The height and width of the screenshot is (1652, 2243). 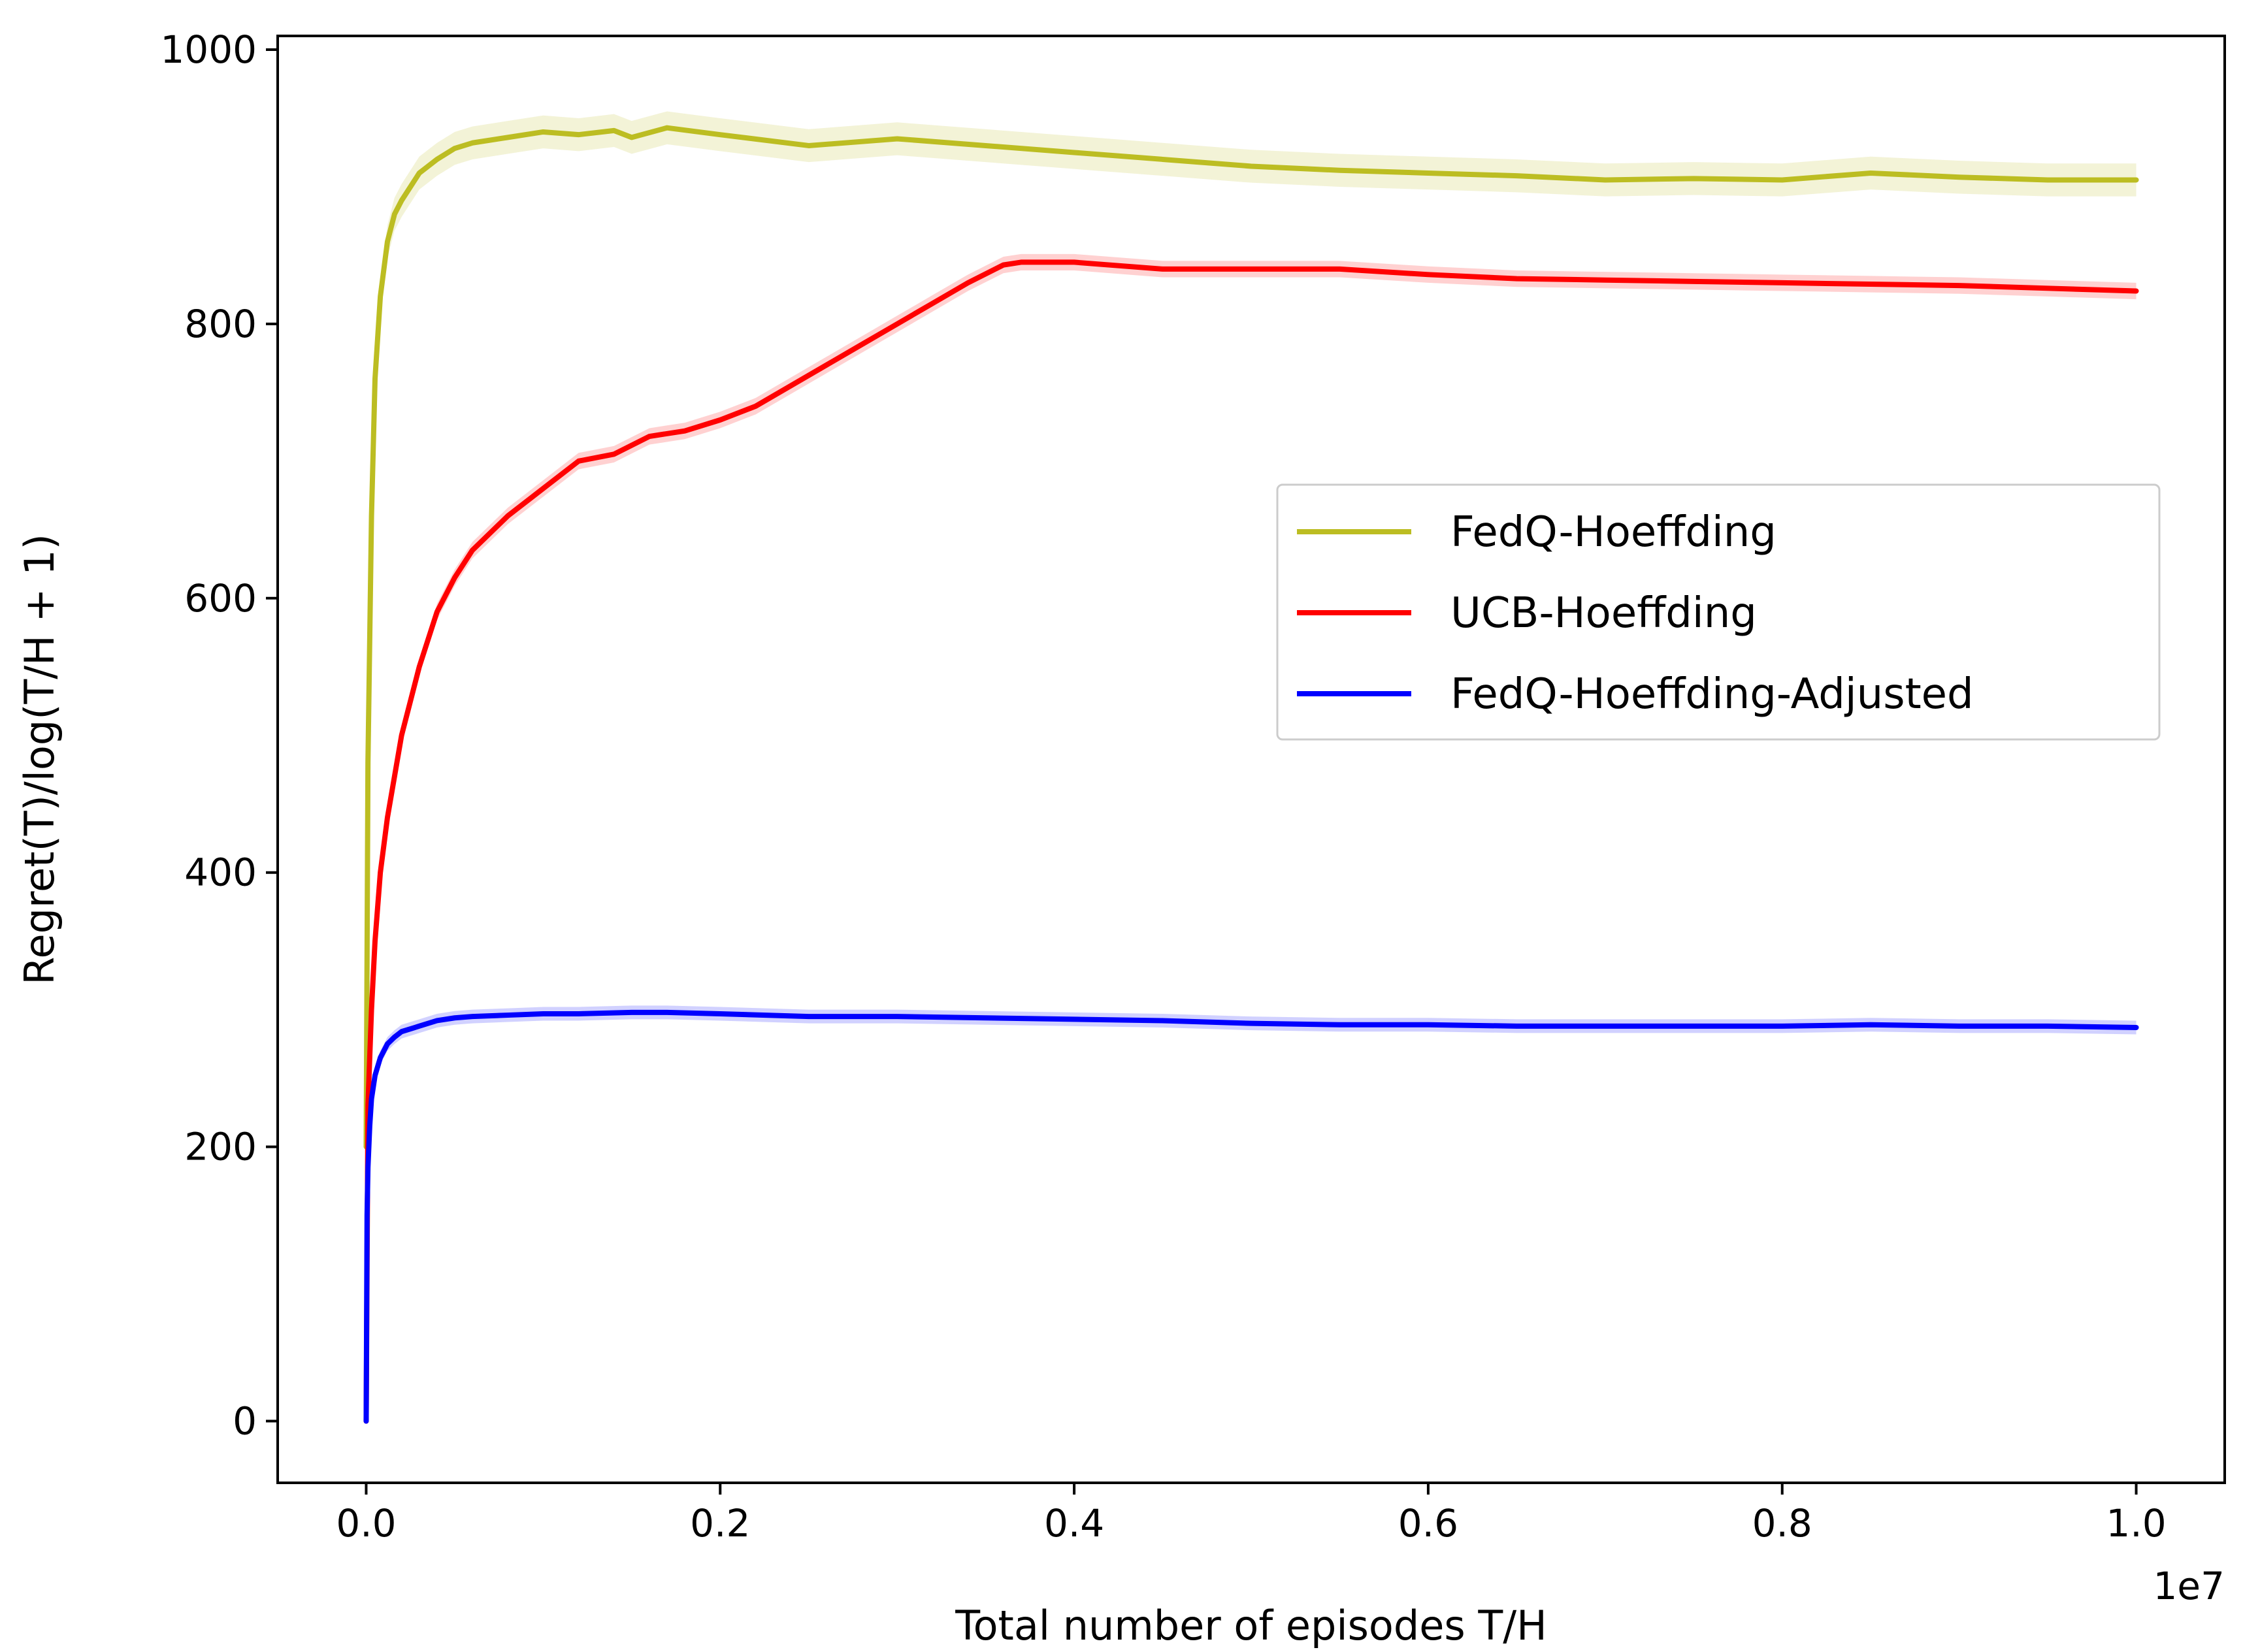 What do you see at coordinates (219, 735) in the screenshot?
I see `y-axis-ticks: 0 200 400 600 800 1000` at bounding box center [219, 735].